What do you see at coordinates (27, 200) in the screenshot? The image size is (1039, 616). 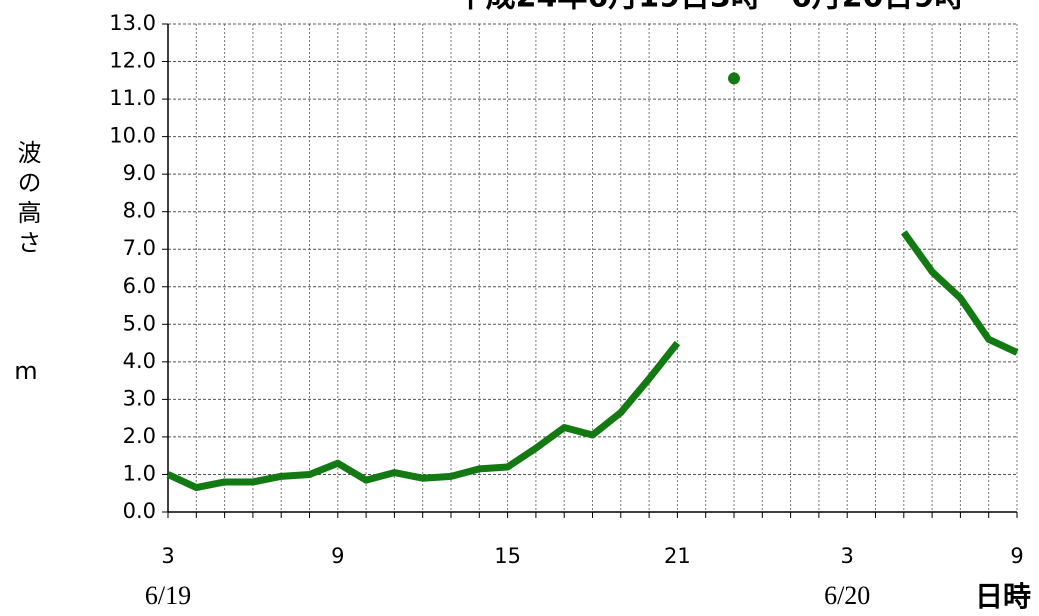 I see `y-axis-label: 波の高さ` at bounding box center [27, 200].